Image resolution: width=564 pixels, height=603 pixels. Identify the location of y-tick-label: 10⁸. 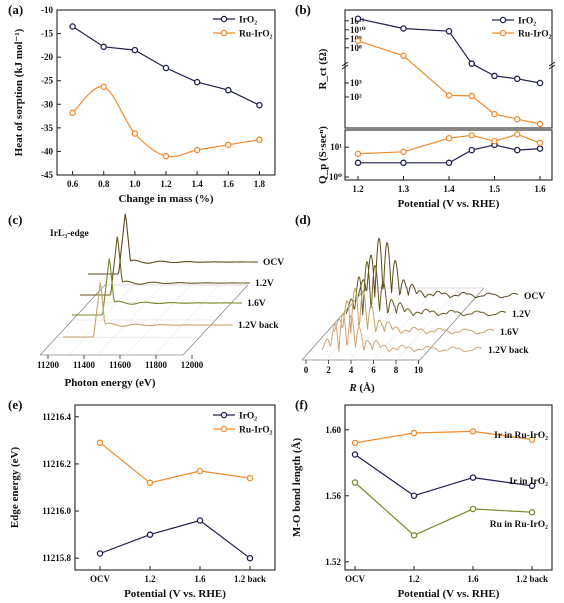
(356, 48).